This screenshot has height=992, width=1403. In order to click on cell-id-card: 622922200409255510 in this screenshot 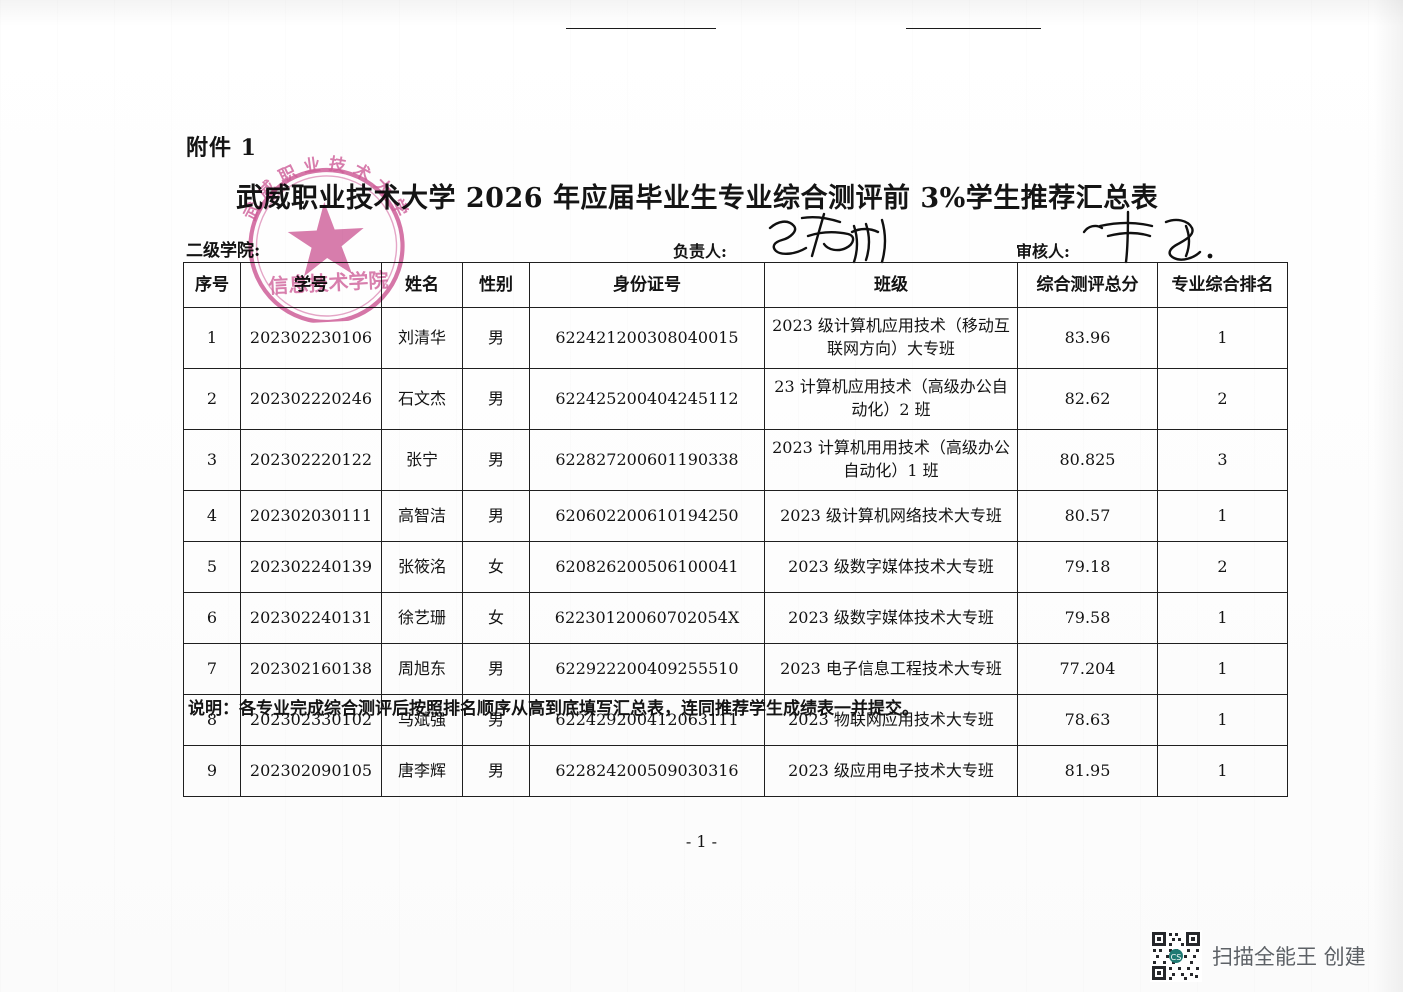, I will do `click(647, 669)`.